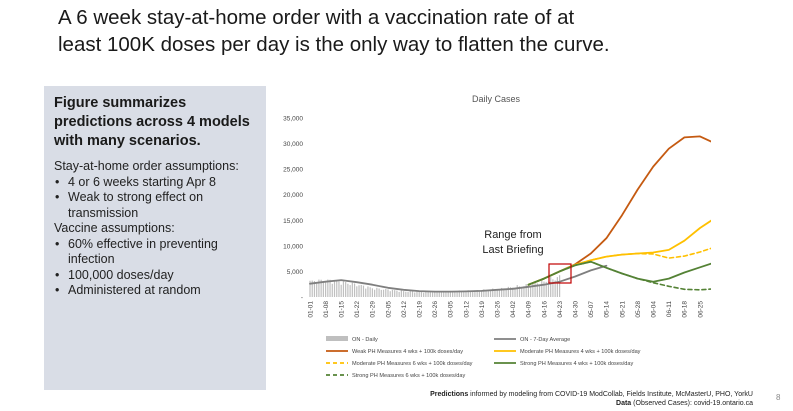  I want to click on moderate-6wk-line, so click(619, 266).